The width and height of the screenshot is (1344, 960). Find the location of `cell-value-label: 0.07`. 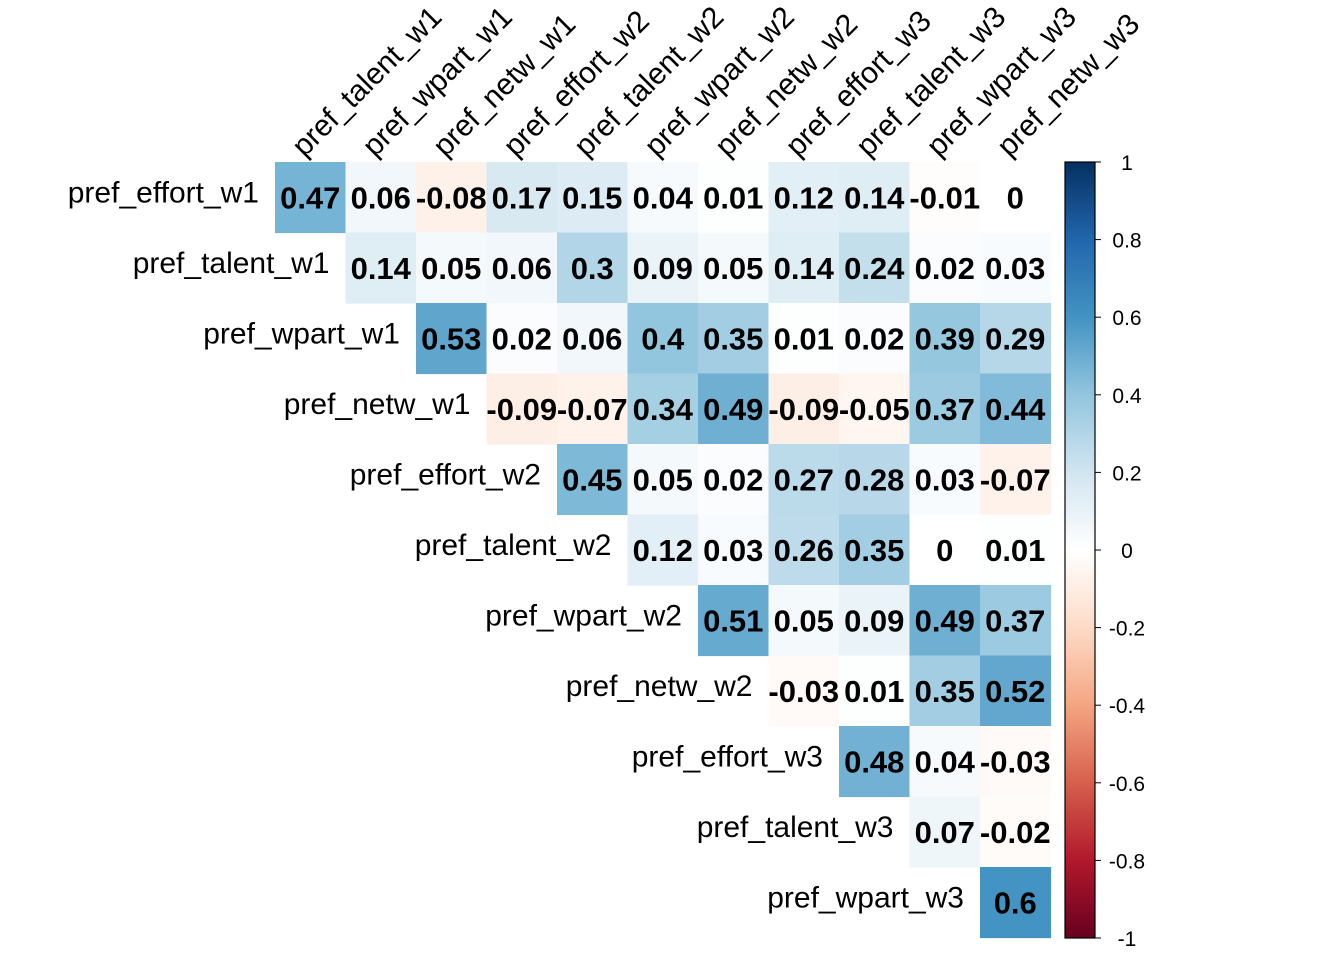

cell-value-label: 0.07 is located at coordinates (945, 832).